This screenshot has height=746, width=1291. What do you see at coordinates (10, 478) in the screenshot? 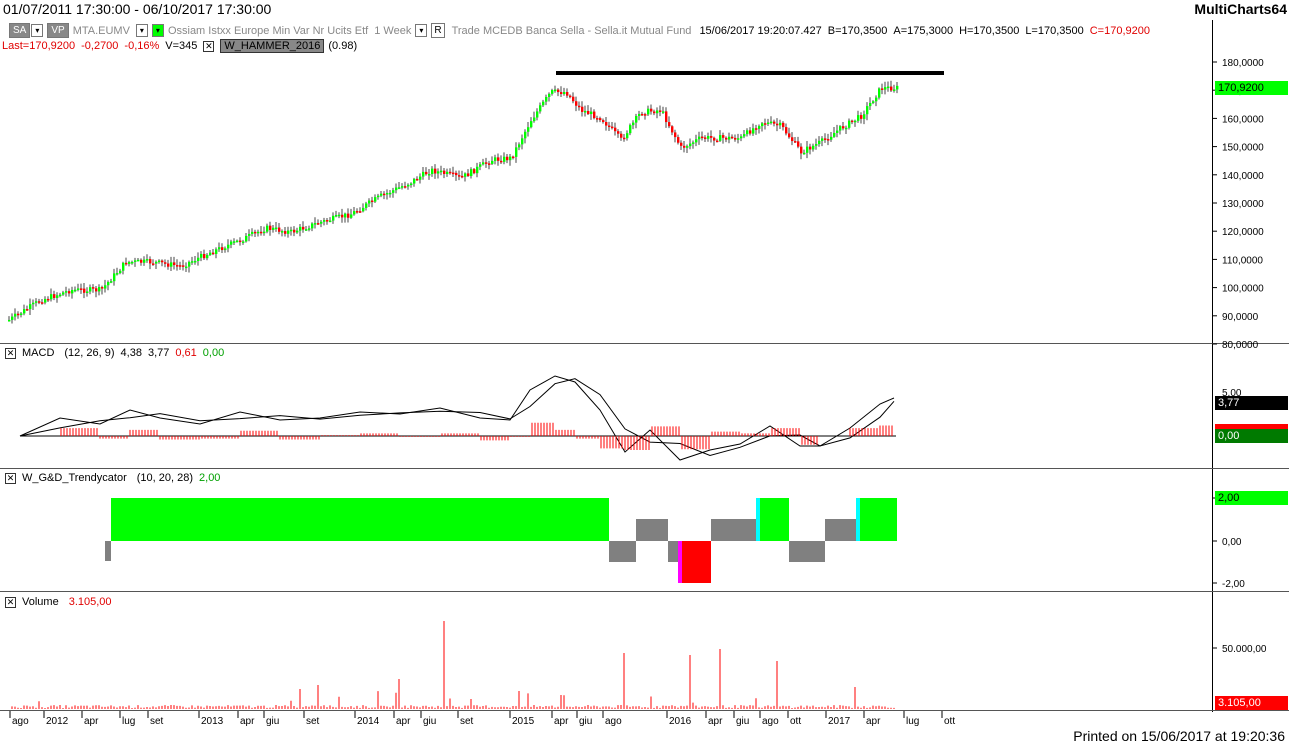
I see `close-trend-icon: ✕` at bounding box center [10, 478].